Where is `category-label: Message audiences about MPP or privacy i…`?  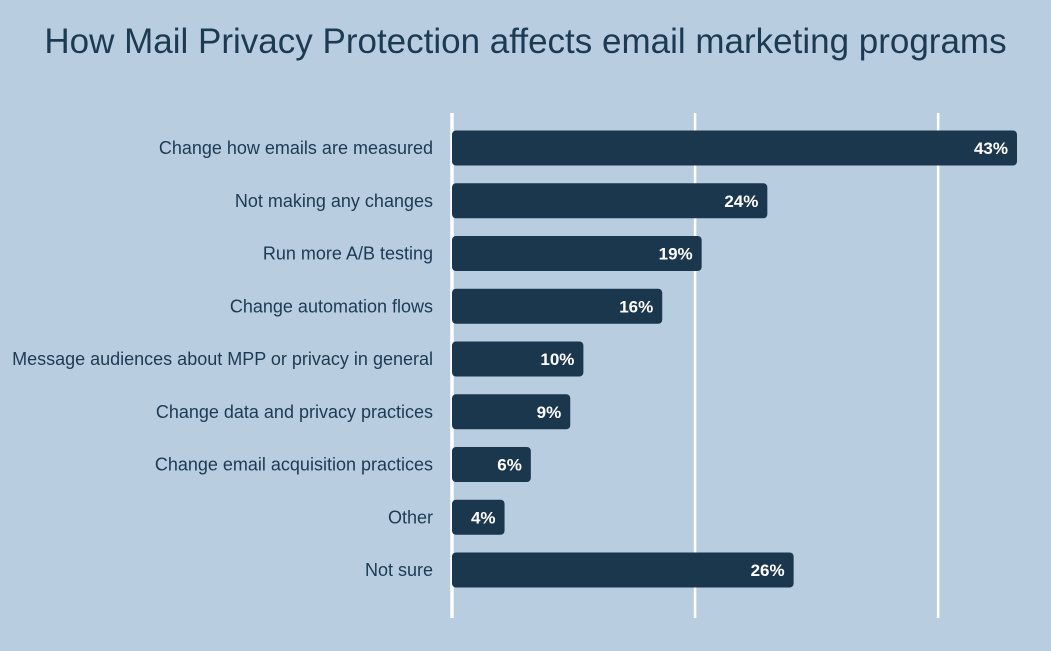
category-label: Message audiences about MPP or privacy i… is located at coordinates (222, 359).